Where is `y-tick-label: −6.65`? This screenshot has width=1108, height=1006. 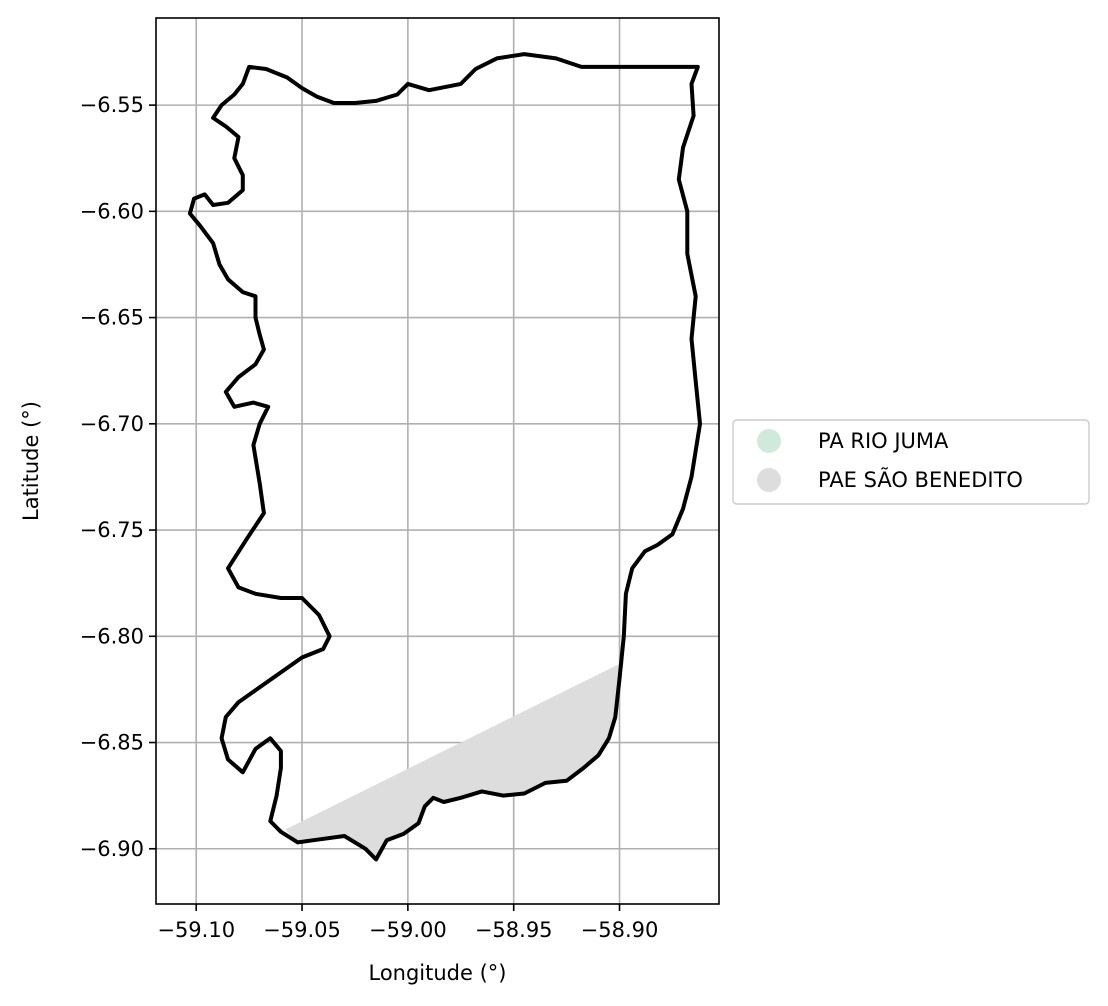 y-tick-label: −6.65 is located at coordinates (112, 318).